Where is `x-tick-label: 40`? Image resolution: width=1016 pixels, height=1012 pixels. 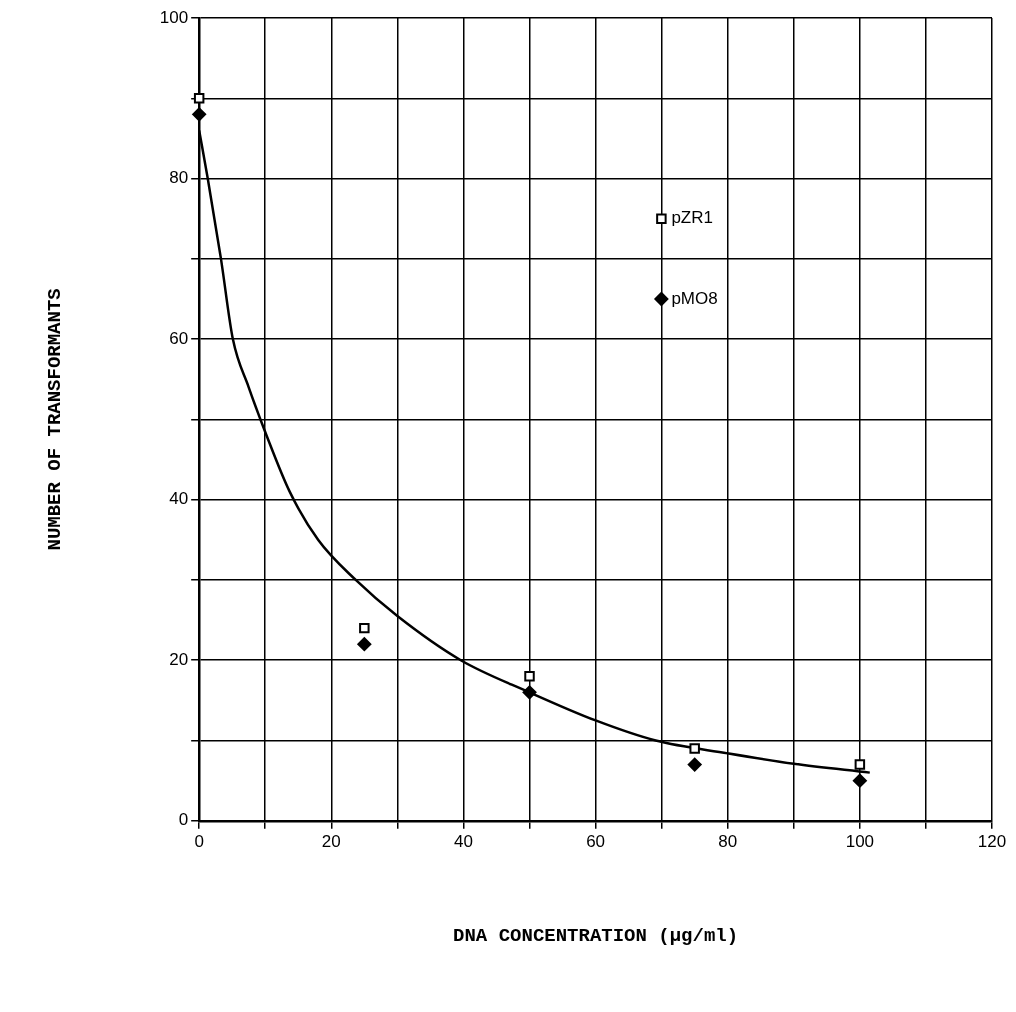
x-tick-label: 40 is located at coordinates (463, 841).